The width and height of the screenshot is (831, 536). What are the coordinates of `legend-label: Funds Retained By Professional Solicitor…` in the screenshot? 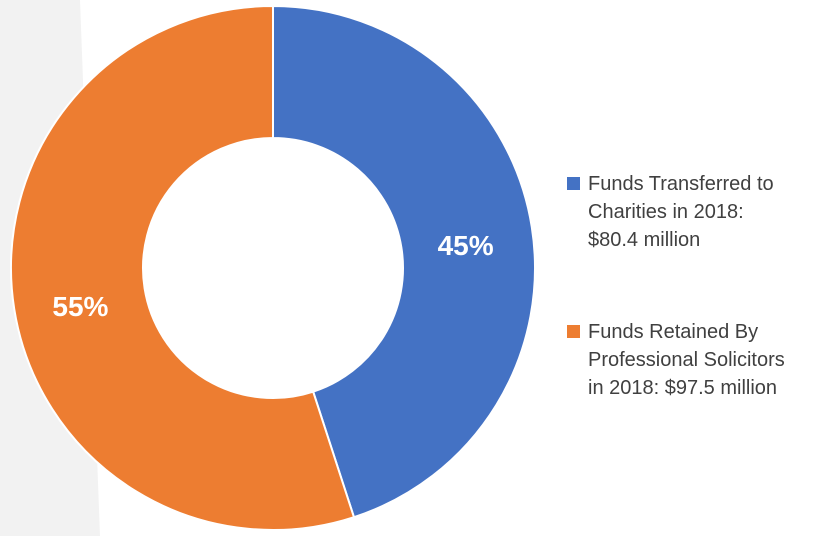 It's located at (686, 360).